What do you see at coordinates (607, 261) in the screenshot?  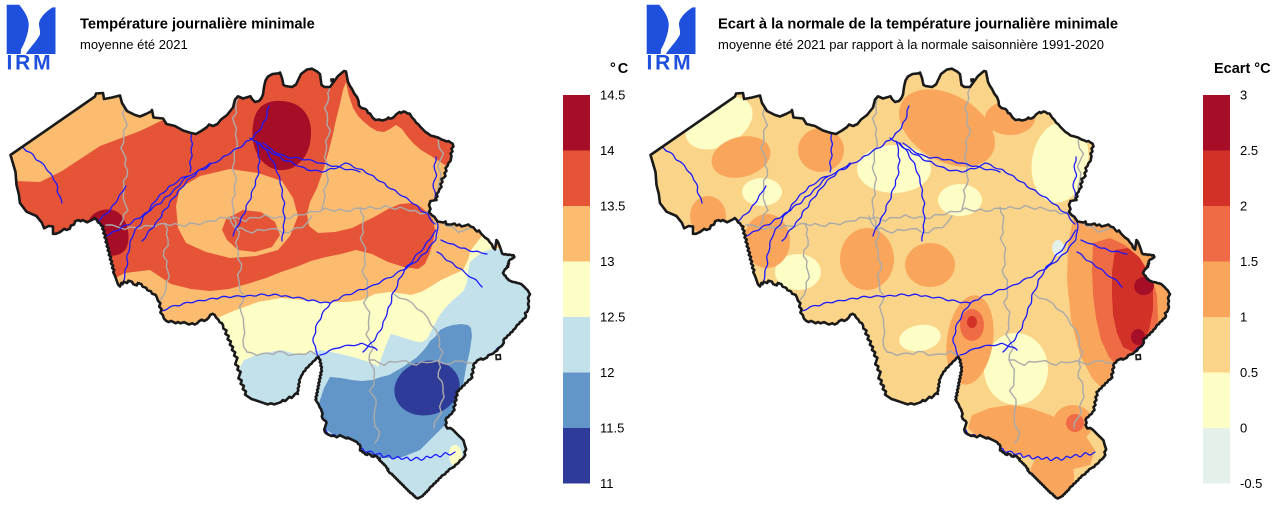 I see `svg-text: 13` at bounding box center [607, 261].